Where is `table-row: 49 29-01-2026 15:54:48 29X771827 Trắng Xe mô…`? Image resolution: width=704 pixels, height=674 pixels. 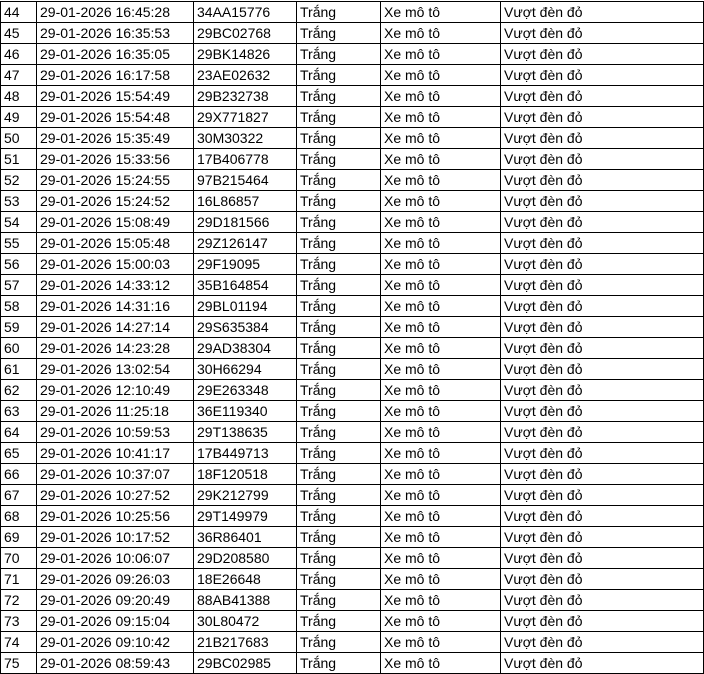
table-row: 49 29-01-2026 15:54:48 29X771827 Trắng Xe mô… is located at coordinates (352, 117).